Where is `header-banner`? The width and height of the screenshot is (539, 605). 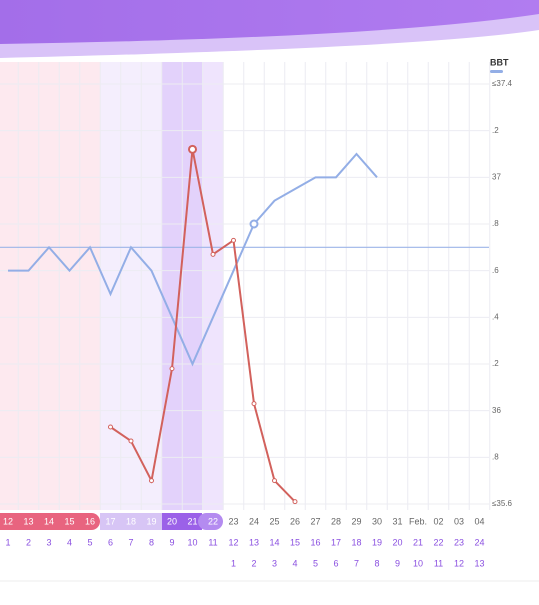
header-banner is located at coordinates (269, 22).